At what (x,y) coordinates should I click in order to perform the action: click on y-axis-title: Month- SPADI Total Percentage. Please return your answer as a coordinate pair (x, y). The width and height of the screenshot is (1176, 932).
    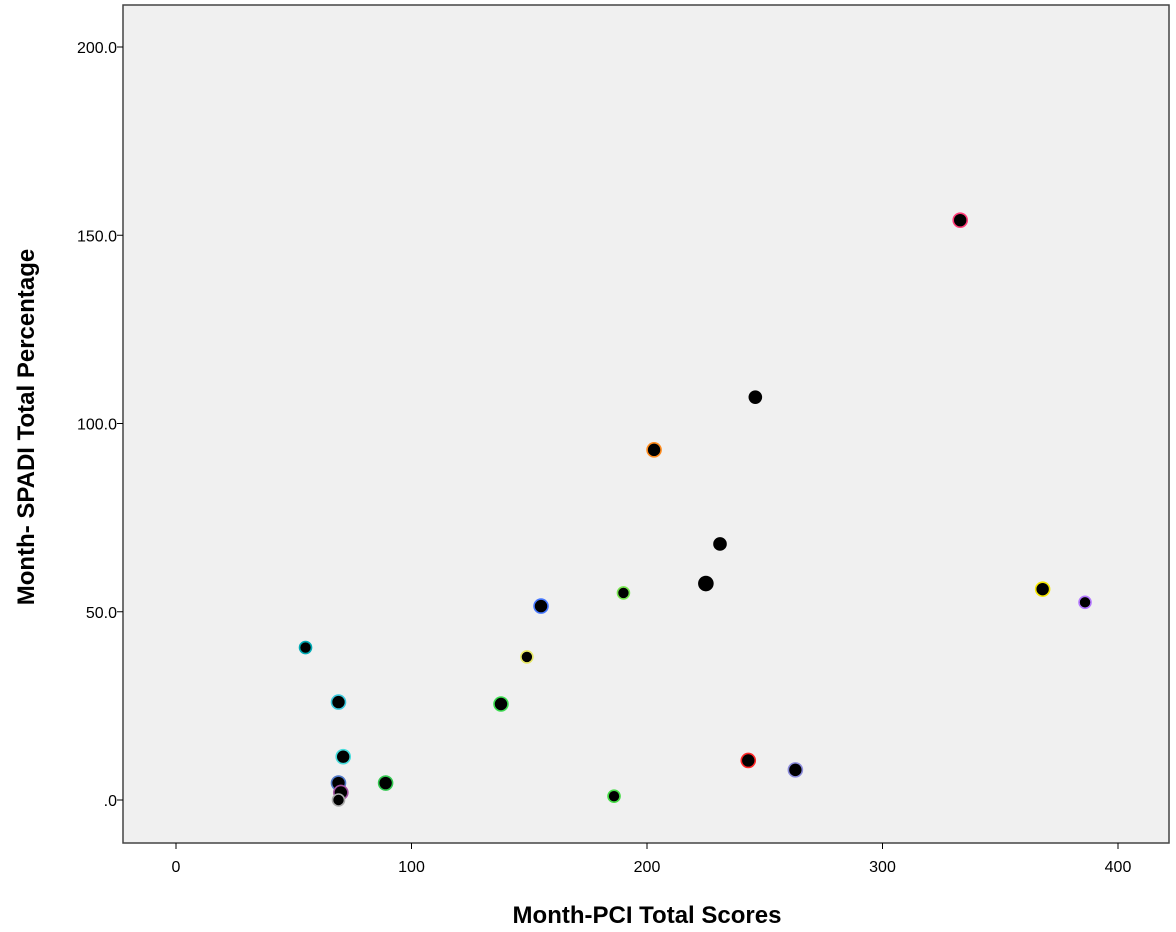
    Looking at the image, I should click on (26, 427).